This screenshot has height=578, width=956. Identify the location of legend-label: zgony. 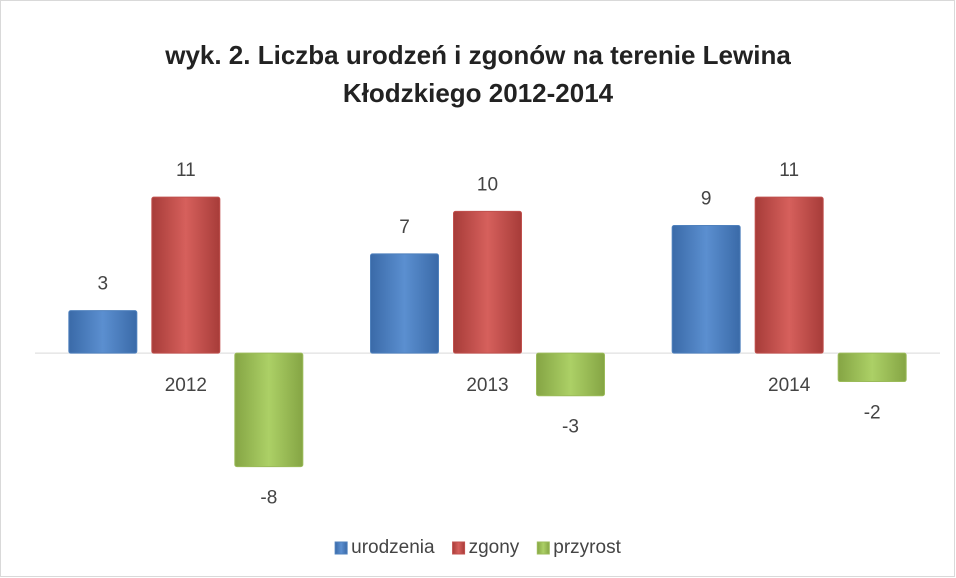
(494, 547).